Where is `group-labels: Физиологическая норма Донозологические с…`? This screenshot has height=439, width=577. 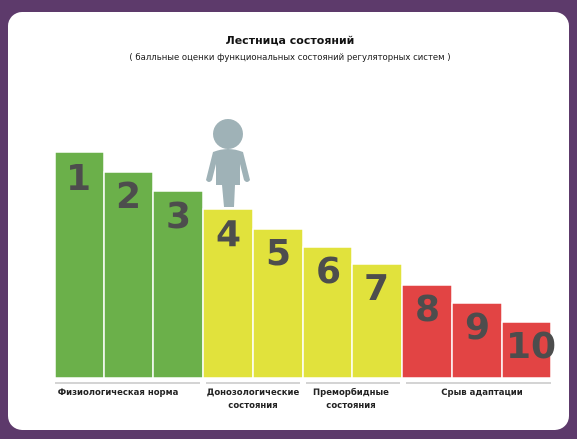
group-labels: Физиологическая норма Донозологические с… is located at coordinates (290, 399).